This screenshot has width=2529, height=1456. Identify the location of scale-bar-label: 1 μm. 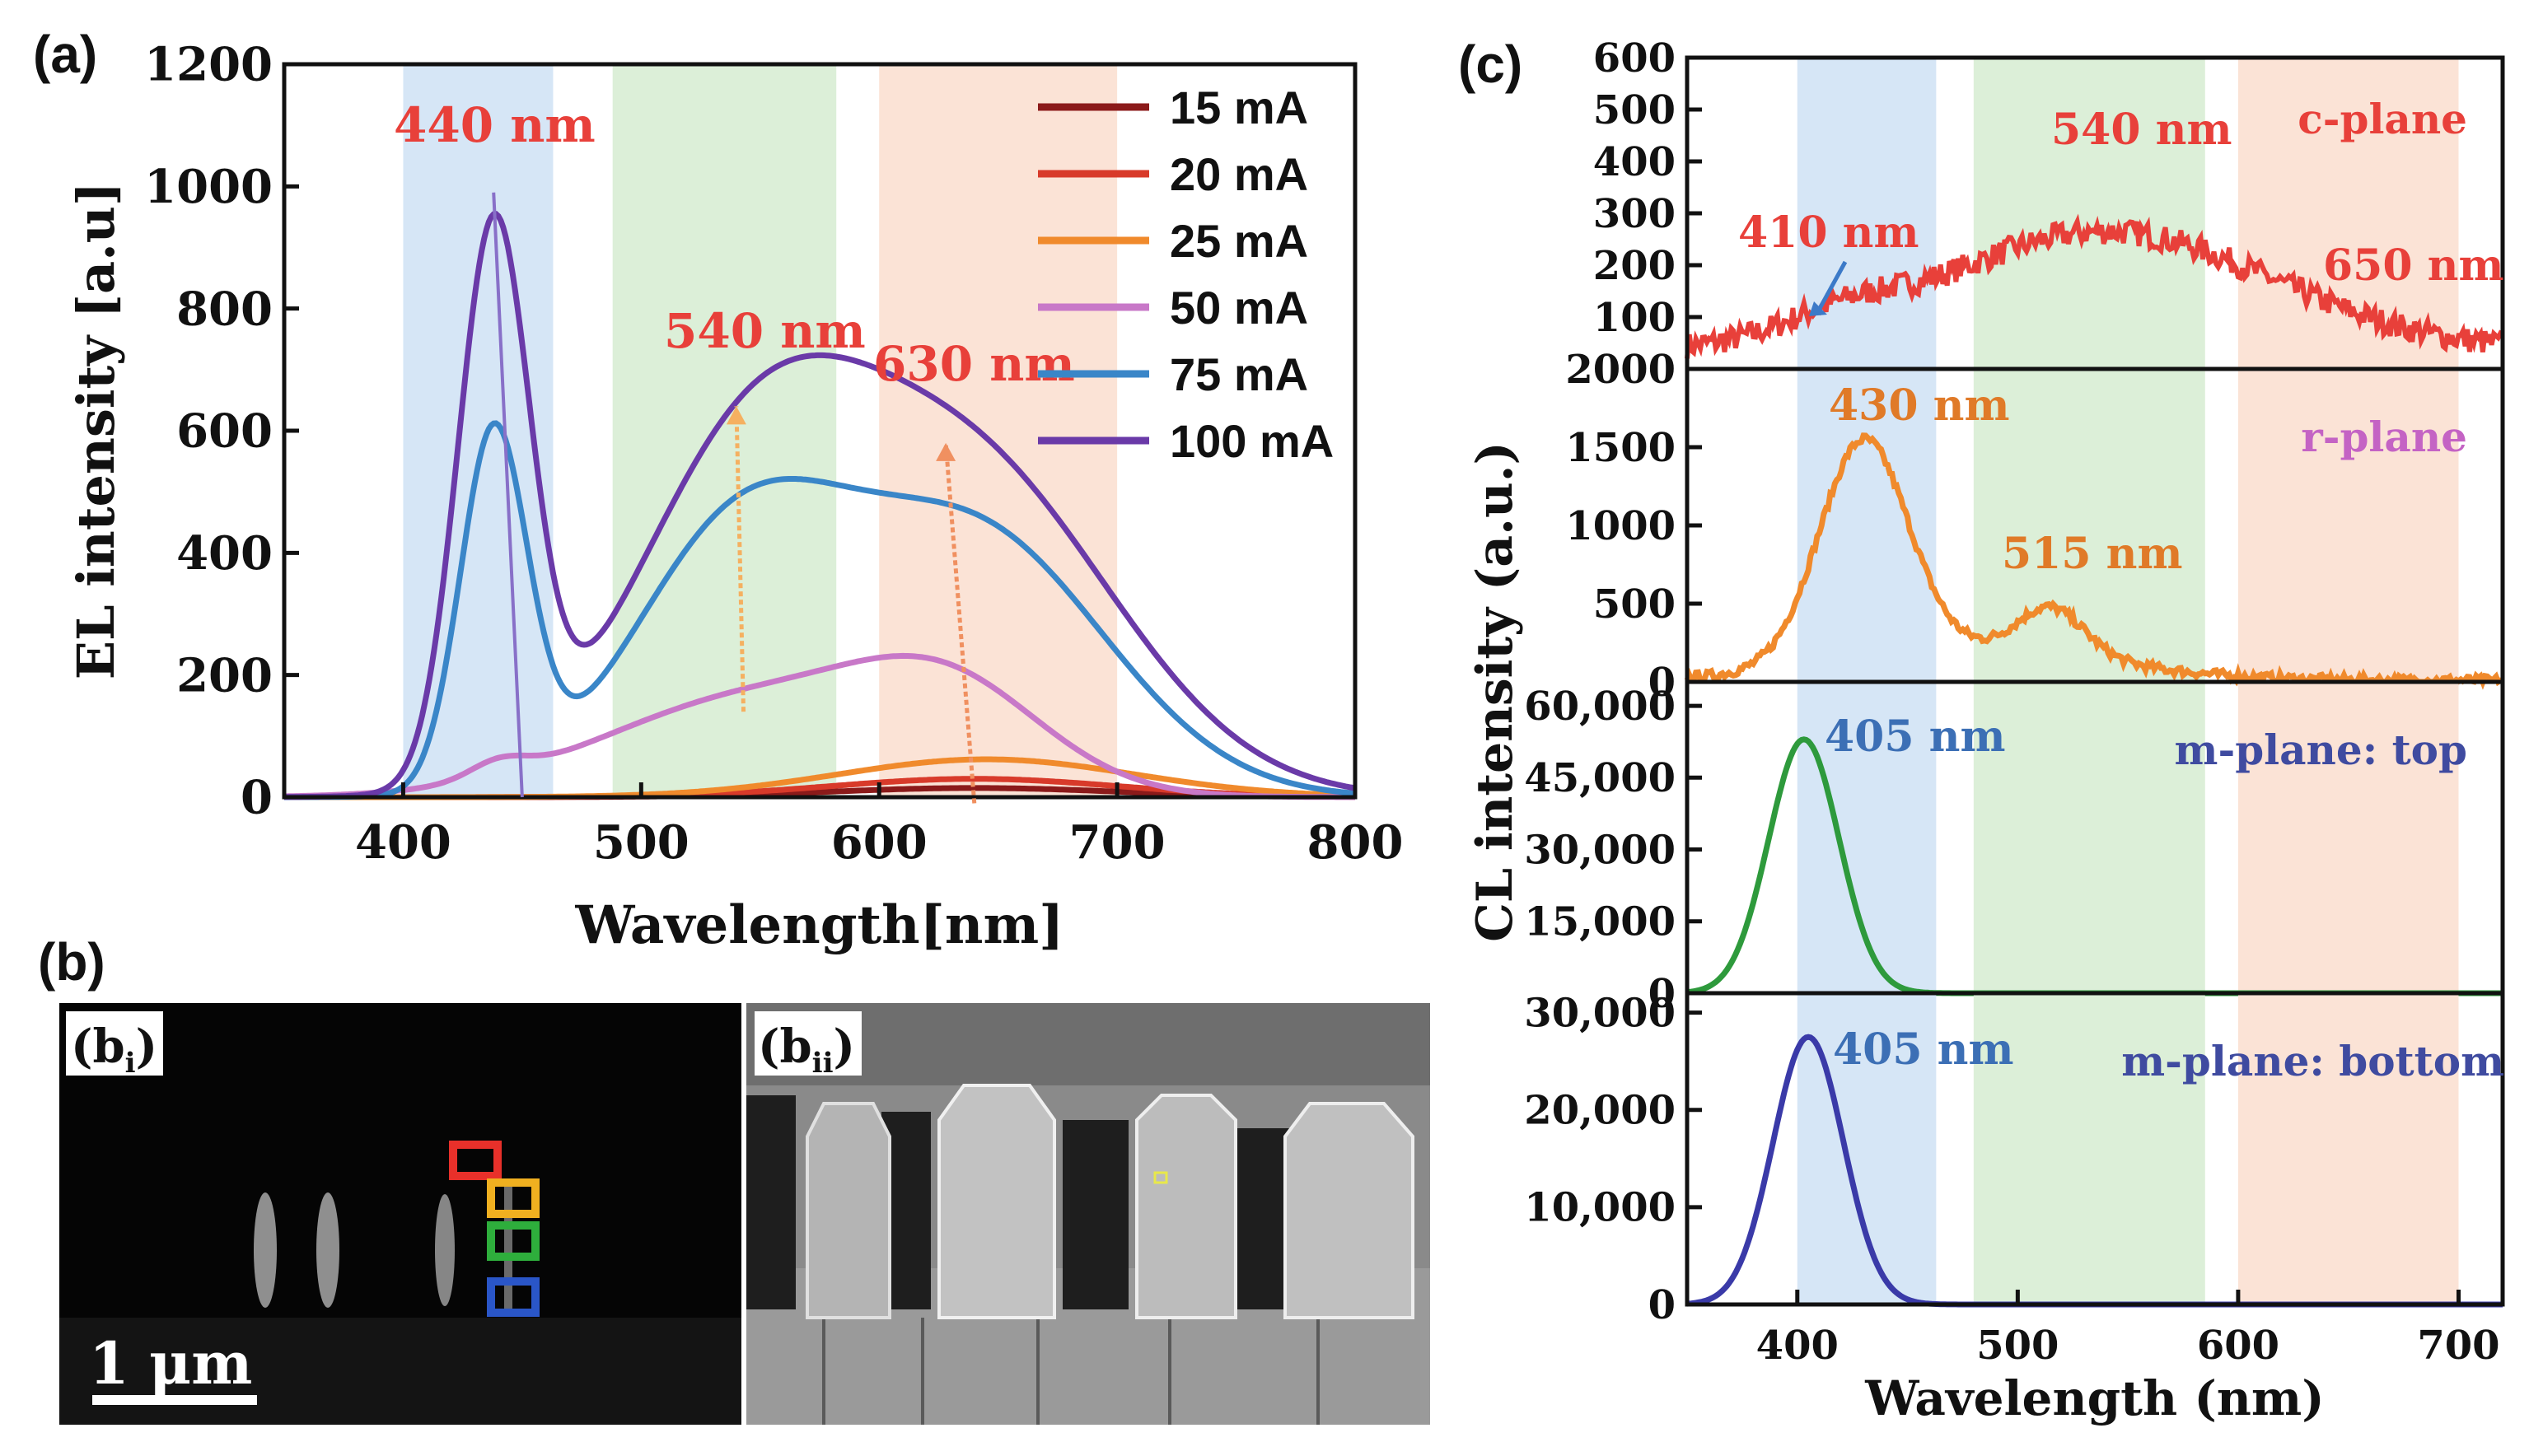
(170, 1363).